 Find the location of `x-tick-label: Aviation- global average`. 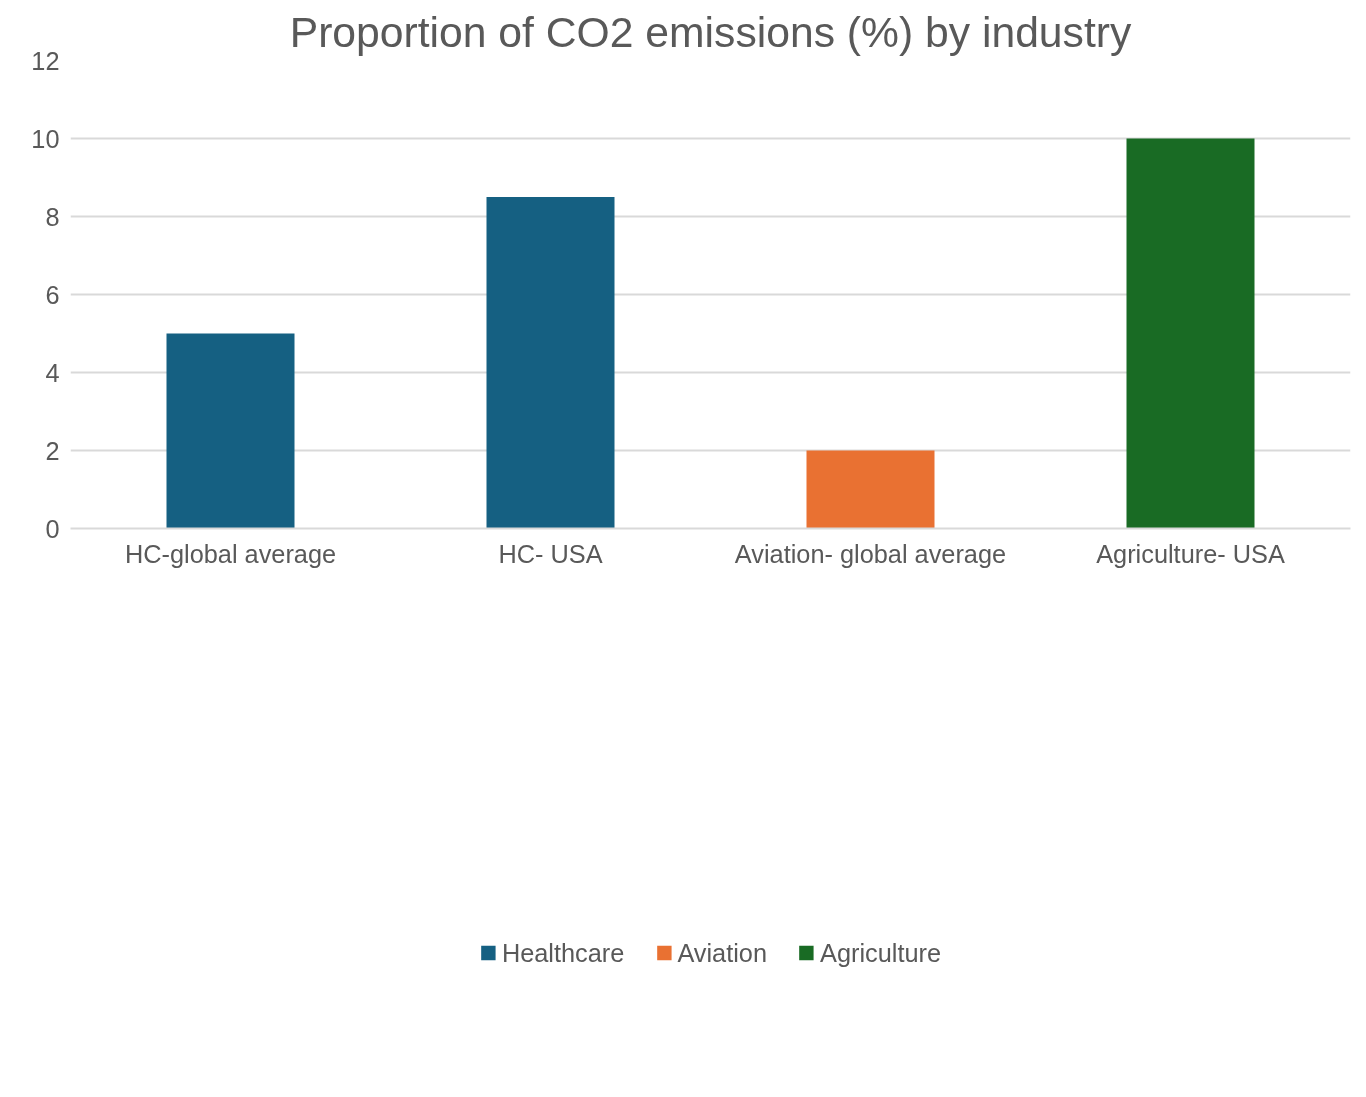

x-tick-label: Aviation- global average is located at coordinates (870, 553).